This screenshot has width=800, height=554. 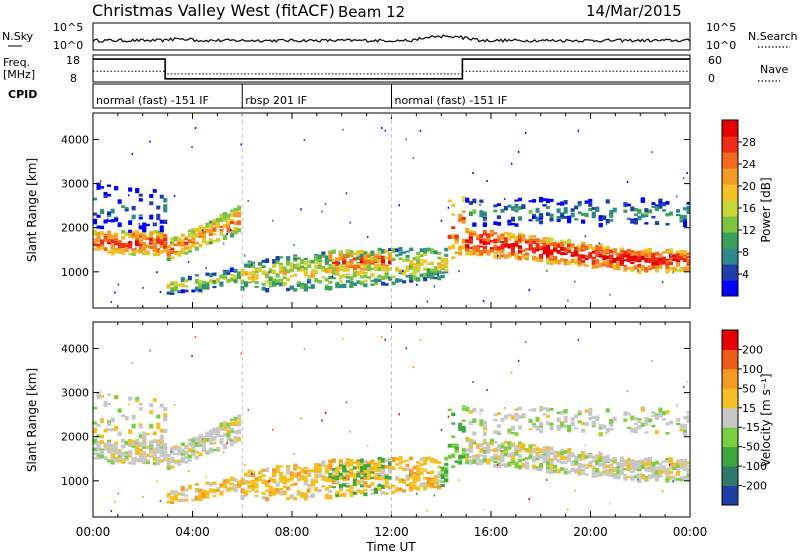 What do you see at coordinates (19, 74) in the screenshot?
I see `freq-label-line2: [MHz]` at bounding box center [19, 74].